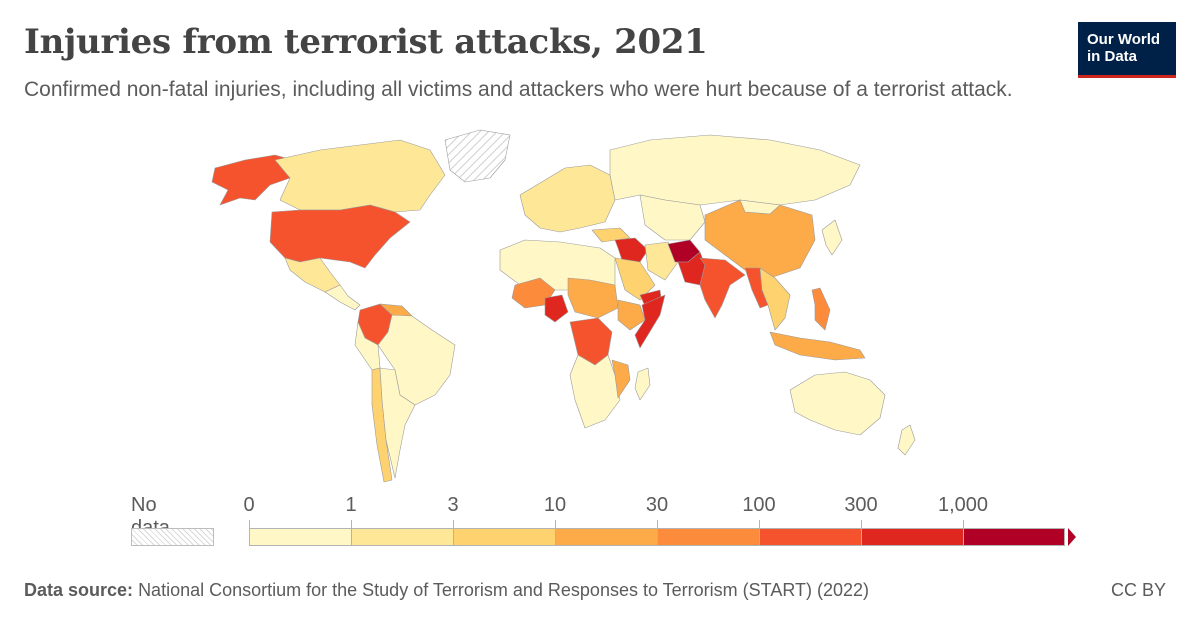 This screenshot has height=627, width=1200. Describe the element at coordinates (416, 360) in the screenshot. I see `country-brazil` at that location.